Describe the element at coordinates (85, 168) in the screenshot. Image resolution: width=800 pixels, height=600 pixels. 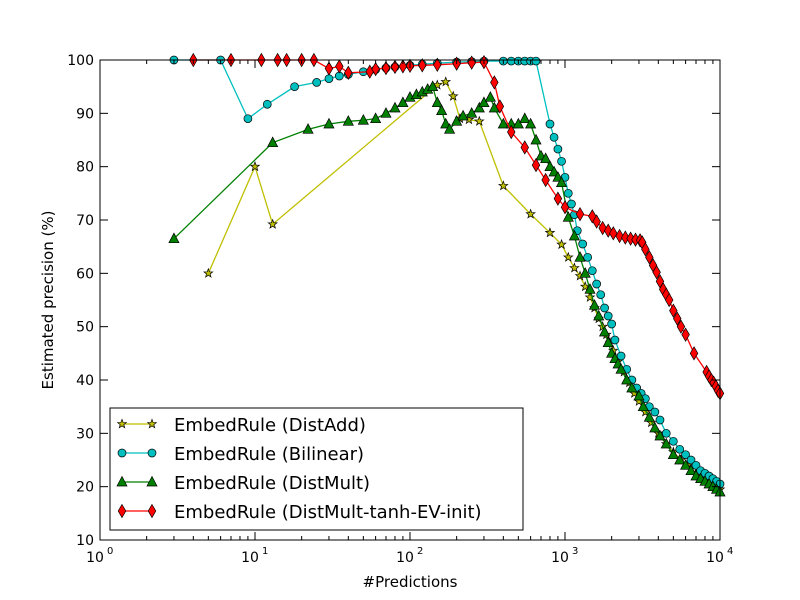
I see `y-tick-label: 80` at that location.